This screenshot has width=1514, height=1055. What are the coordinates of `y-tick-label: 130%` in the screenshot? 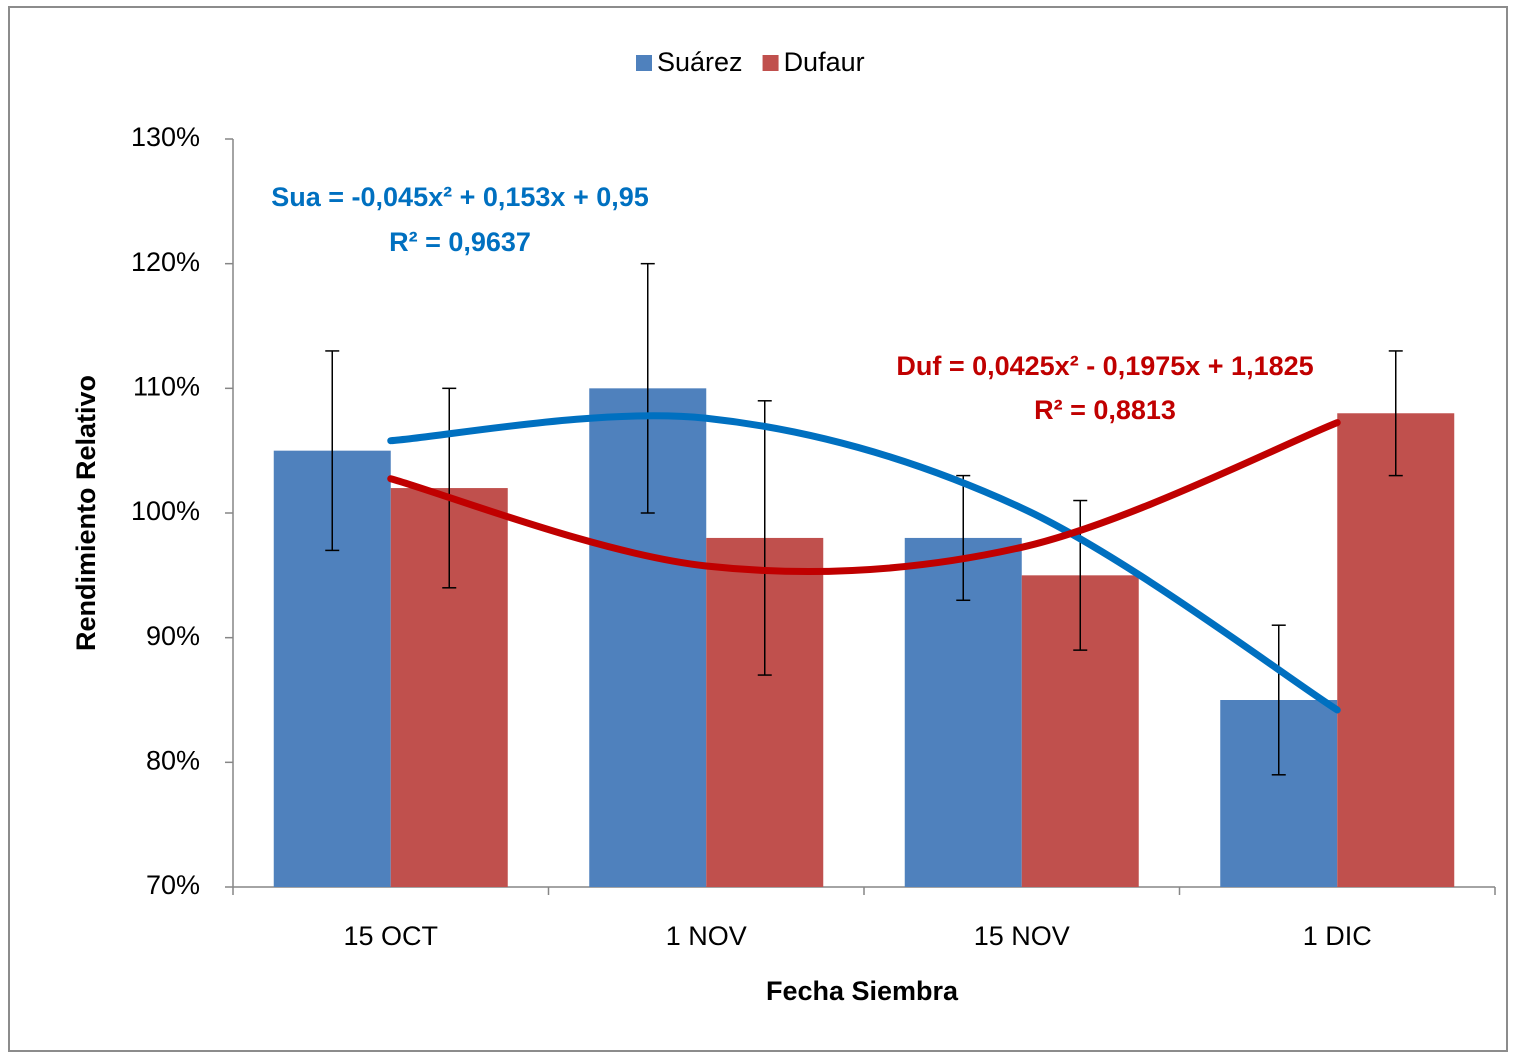 It's located at (165, 137).